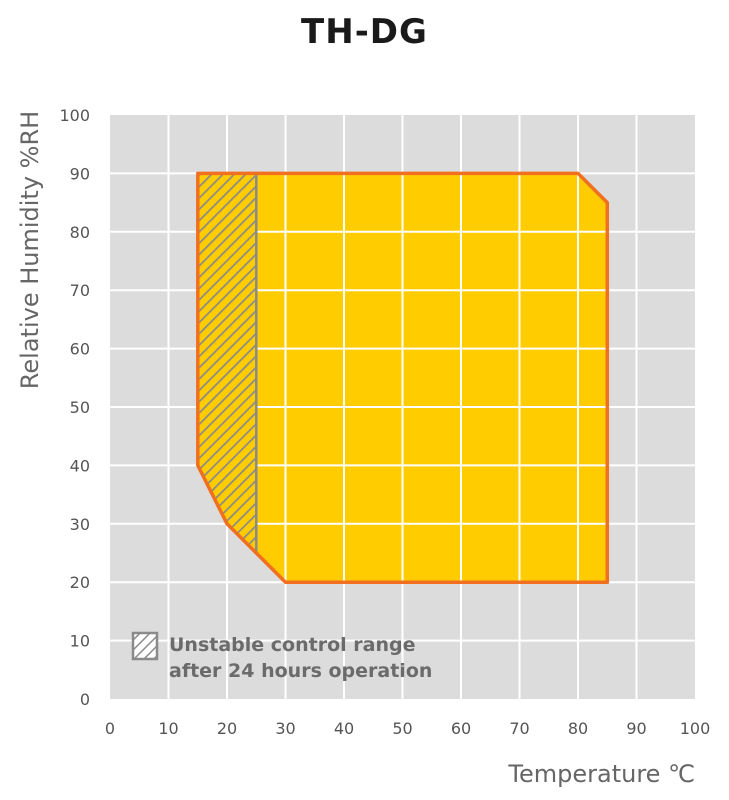 This screenshot has height=800, width=729. I want to click on x-tick-label: 40, so click(344, 728).